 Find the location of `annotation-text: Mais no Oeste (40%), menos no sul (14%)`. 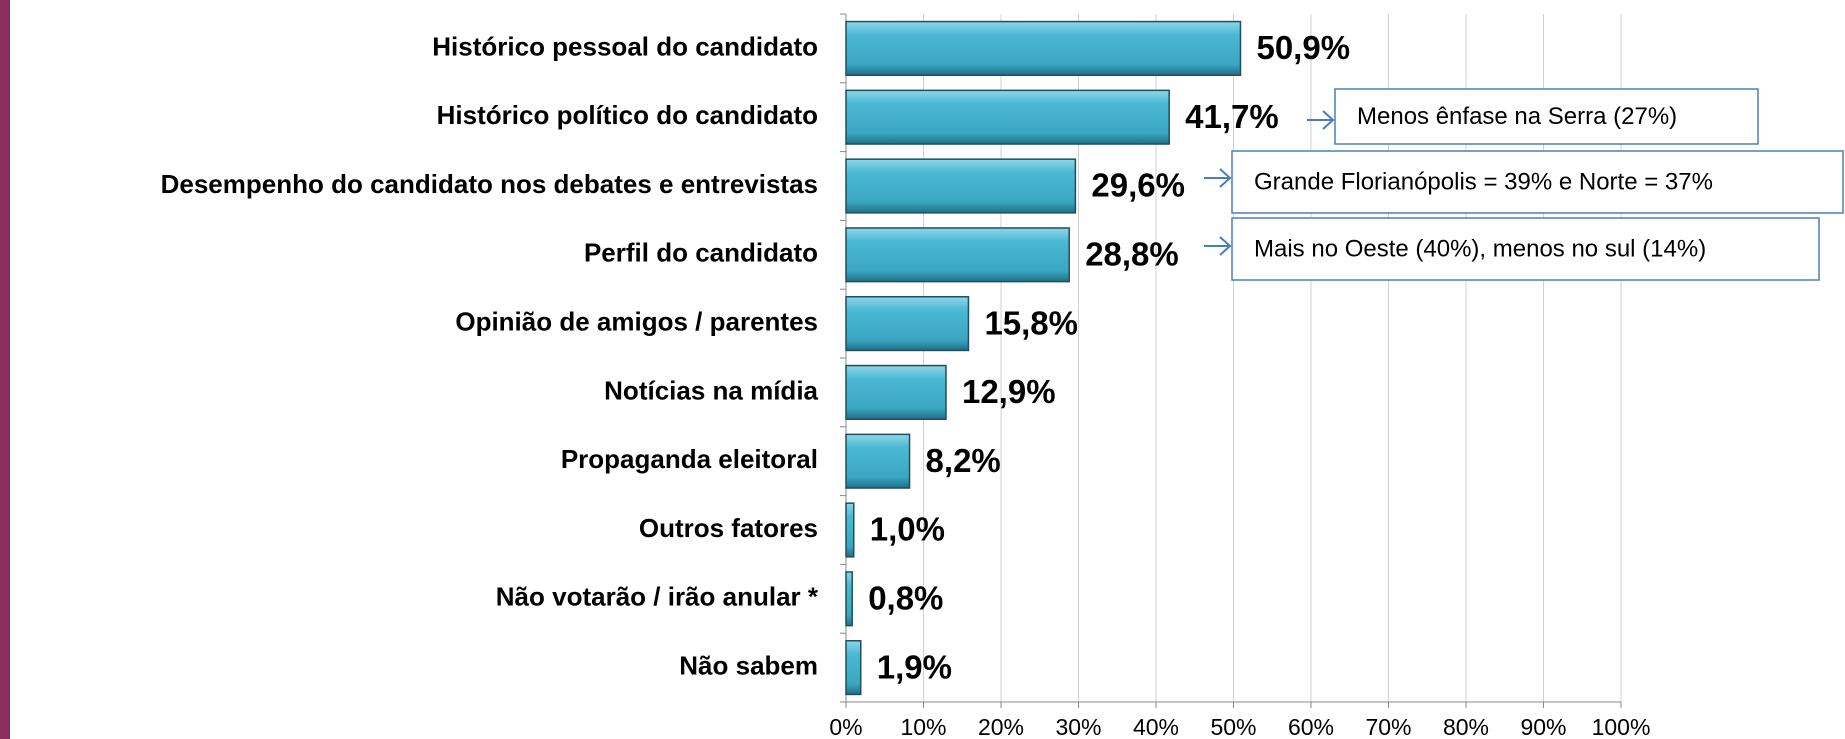

annotation-text: Mais no Oeste (40%), menos no sul (14%) is located at coordinates (1480, 248).